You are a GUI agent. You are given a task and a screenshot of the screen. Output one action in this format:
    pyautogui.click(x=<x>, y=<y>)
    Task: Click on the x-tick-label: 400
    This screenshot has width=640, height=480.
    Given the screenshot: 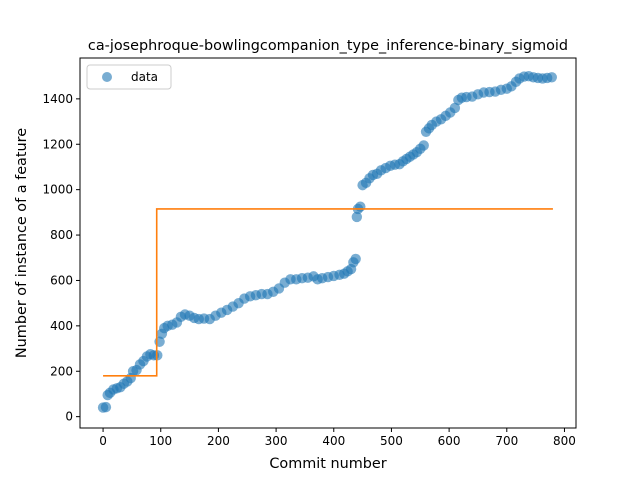 What is the action you would take?
    pyautogui.click(x=333, y=441)
    